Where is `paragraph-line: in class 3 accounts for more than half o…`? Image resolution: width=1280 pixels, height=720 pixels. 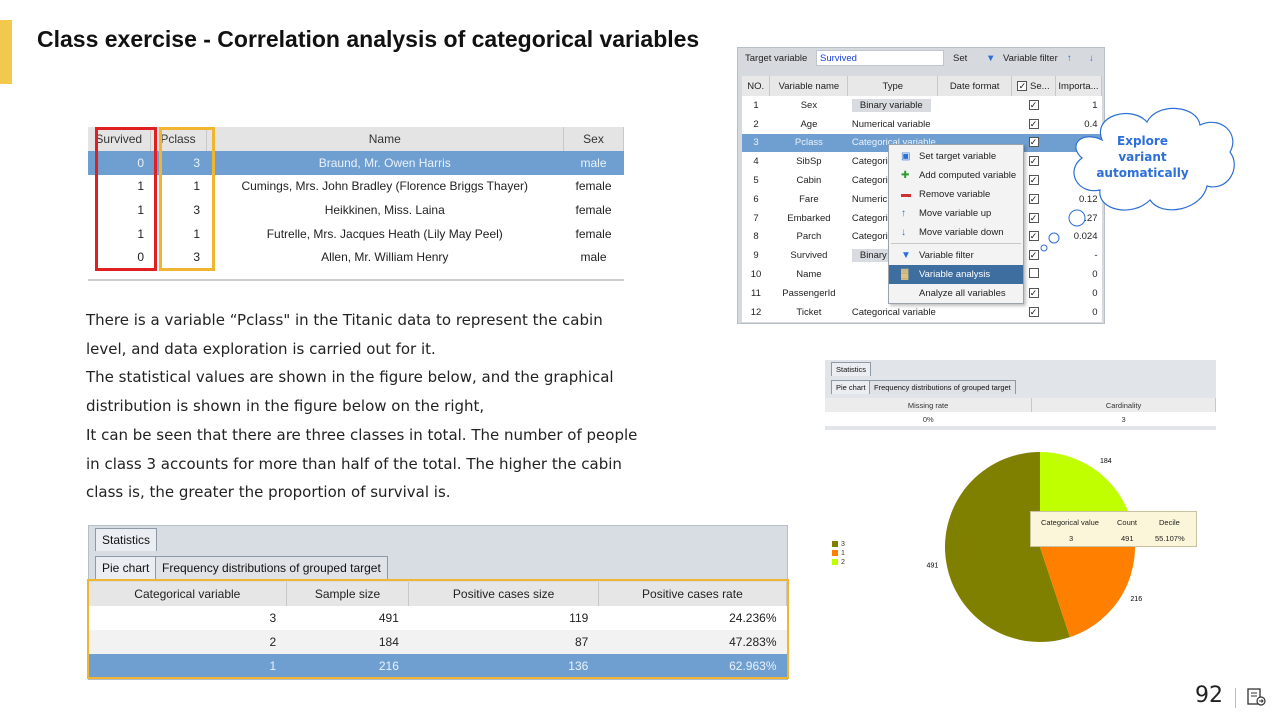 paragraph-line: in class 3 accounts for more than half o… is located at coordinates (354, 463).